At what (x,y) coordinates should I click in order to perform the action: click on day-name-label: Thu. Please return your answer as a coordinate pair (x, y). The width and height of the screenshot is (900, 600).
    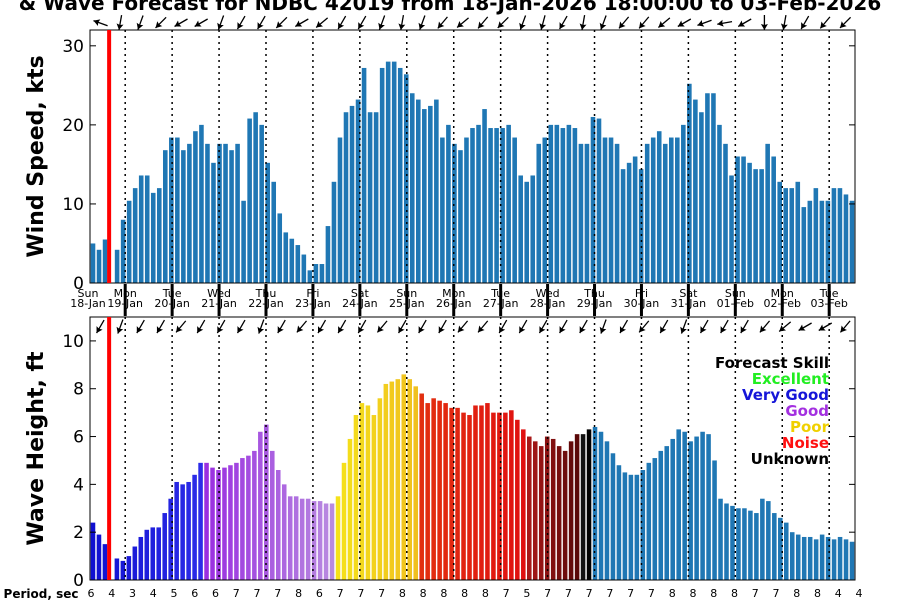
    Looking at the image, I should click on (266, 293).